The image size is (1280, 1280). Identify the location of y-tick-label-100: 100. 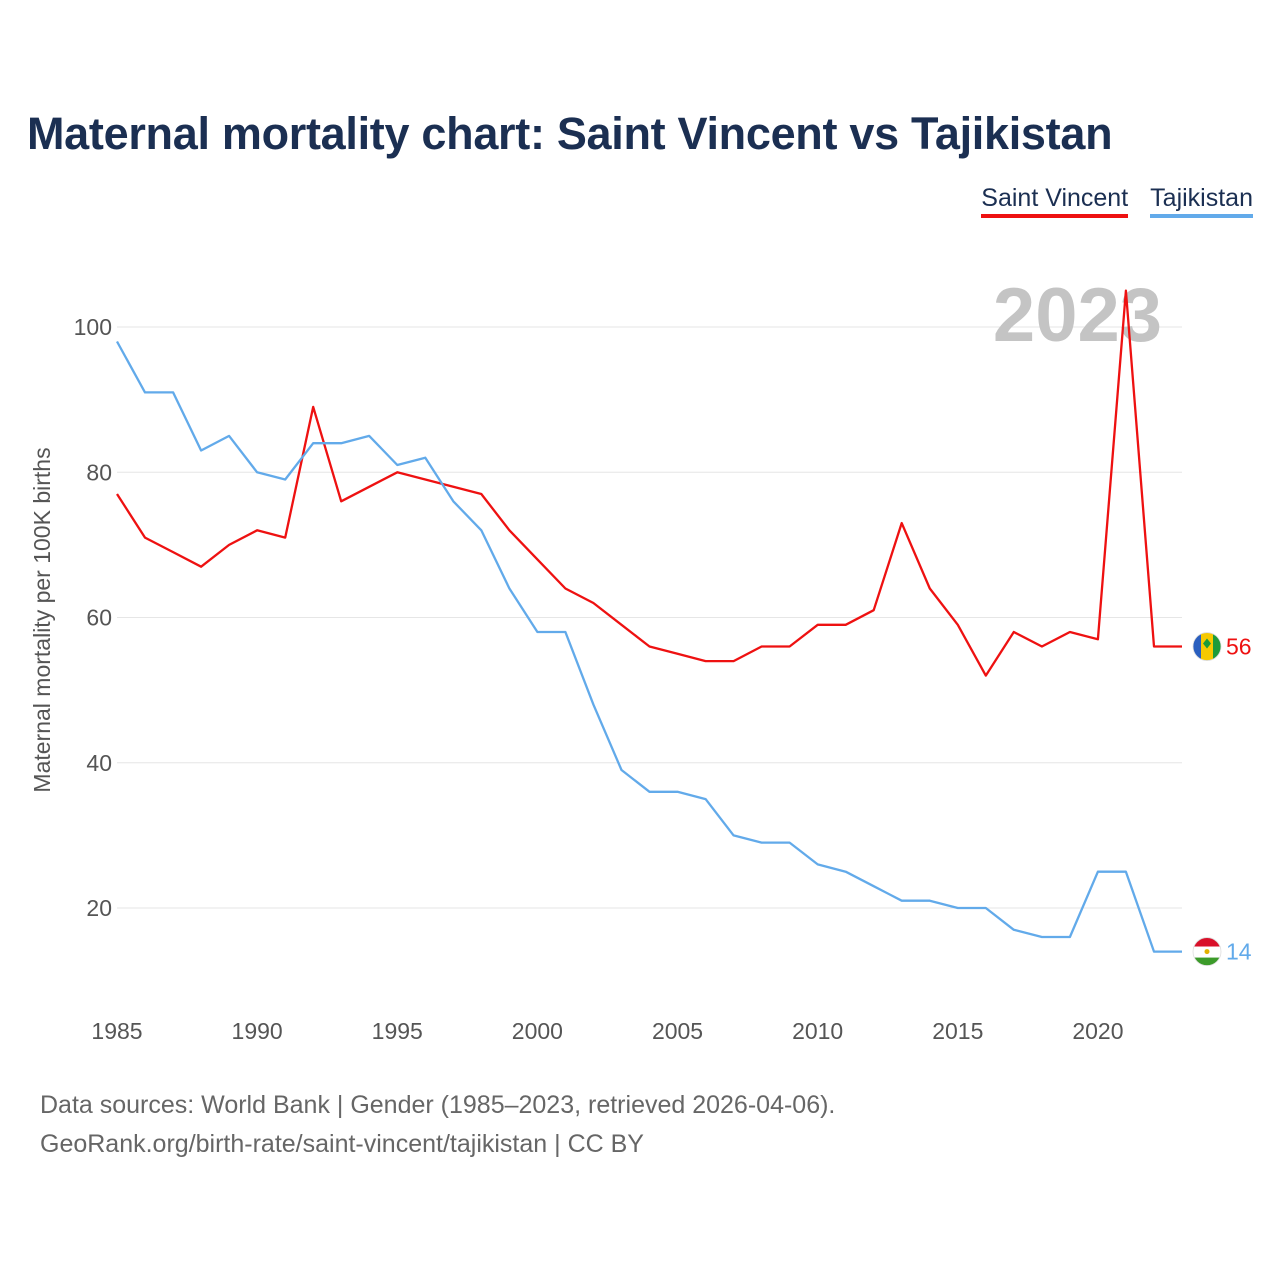
(93, 327).